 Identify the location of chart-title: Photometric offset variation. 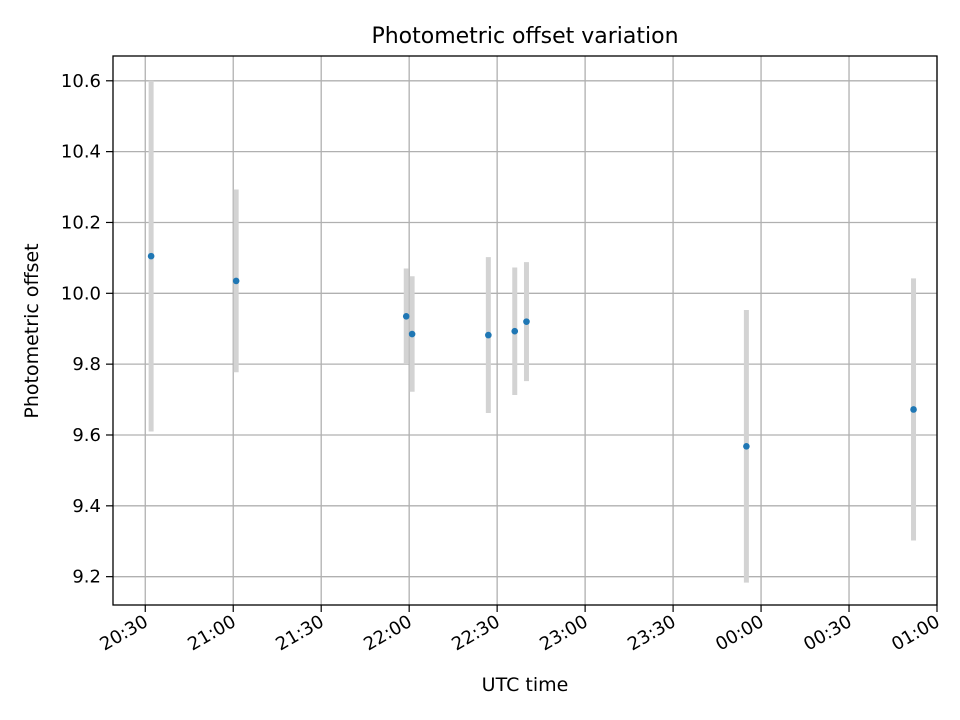
(524, 36).